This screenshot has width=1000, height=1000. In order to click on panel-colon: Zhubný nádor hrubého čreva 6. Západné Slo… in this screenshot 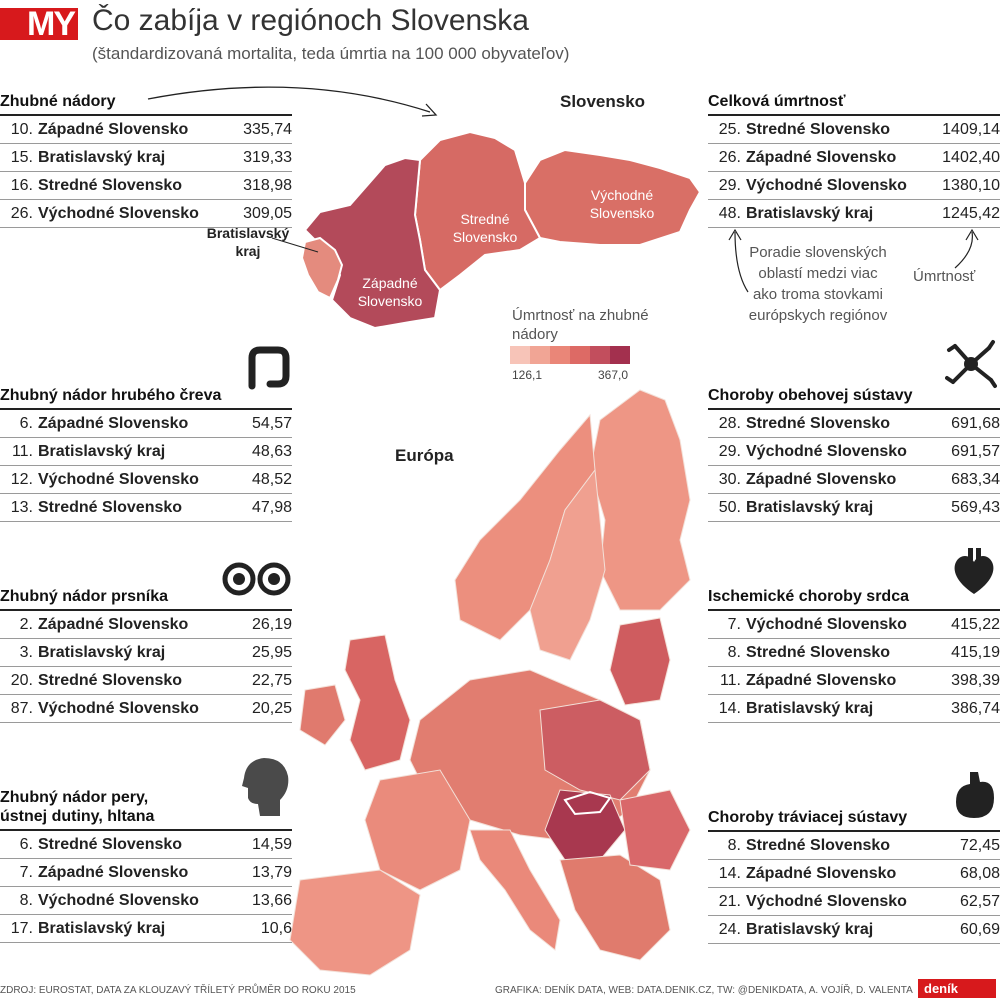, I will do `click(146, 454)`.